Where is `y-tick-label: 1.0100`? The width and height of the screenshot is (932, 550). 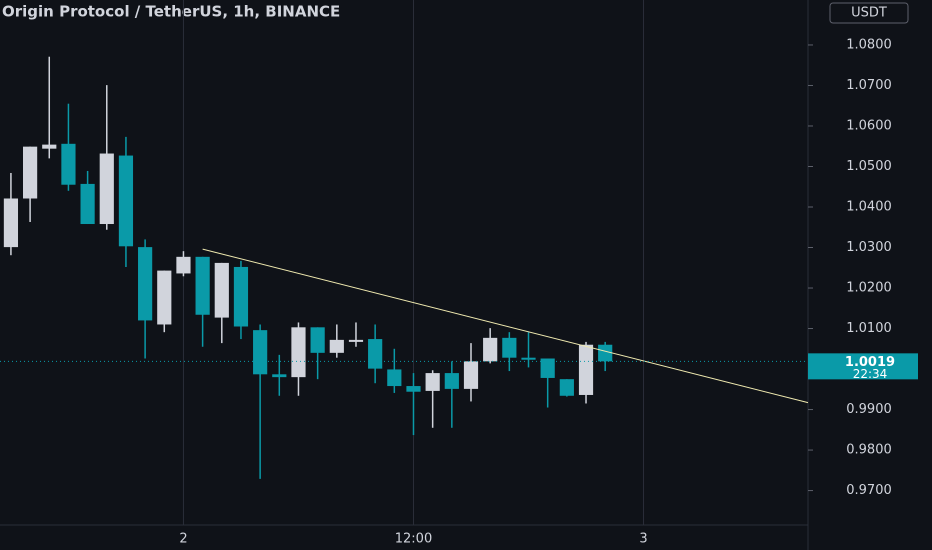
y-tick-label: 1.0100 is located at coordinates (869, 328).